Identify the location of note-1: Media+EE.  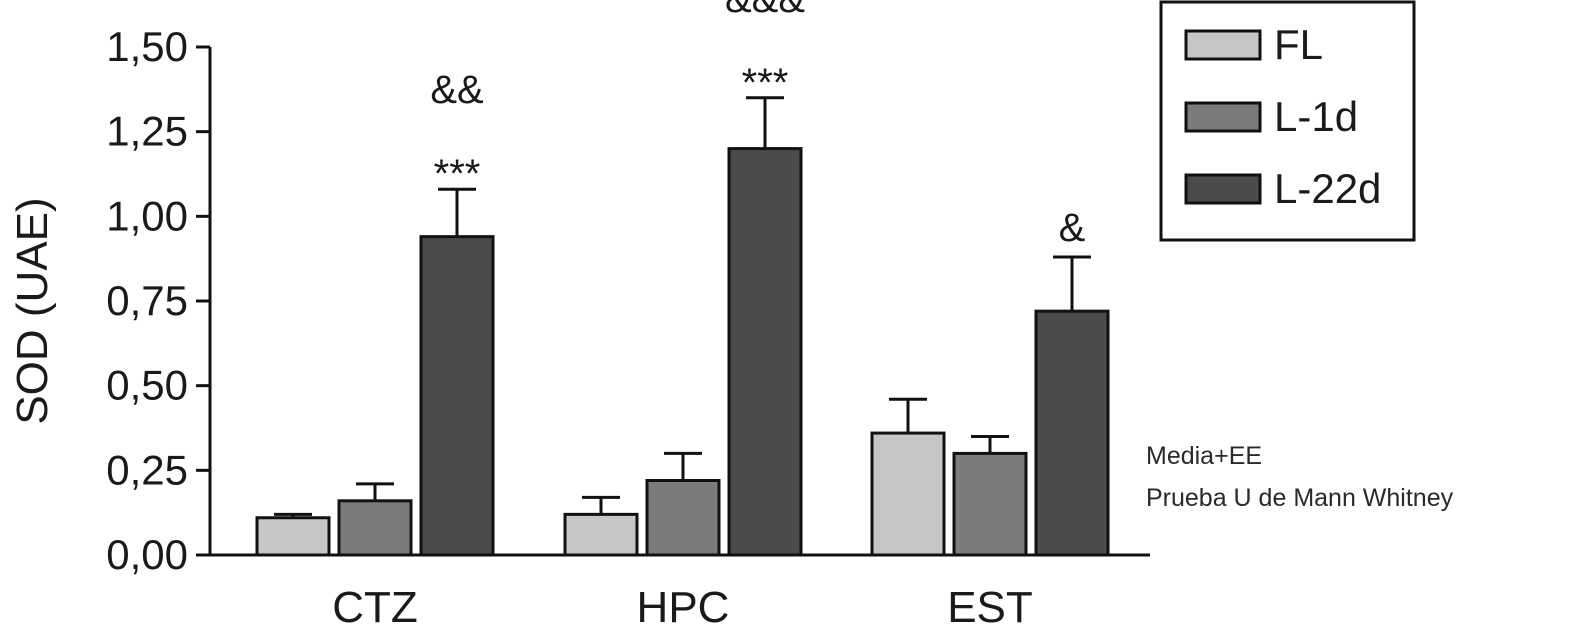
(1204, 456).